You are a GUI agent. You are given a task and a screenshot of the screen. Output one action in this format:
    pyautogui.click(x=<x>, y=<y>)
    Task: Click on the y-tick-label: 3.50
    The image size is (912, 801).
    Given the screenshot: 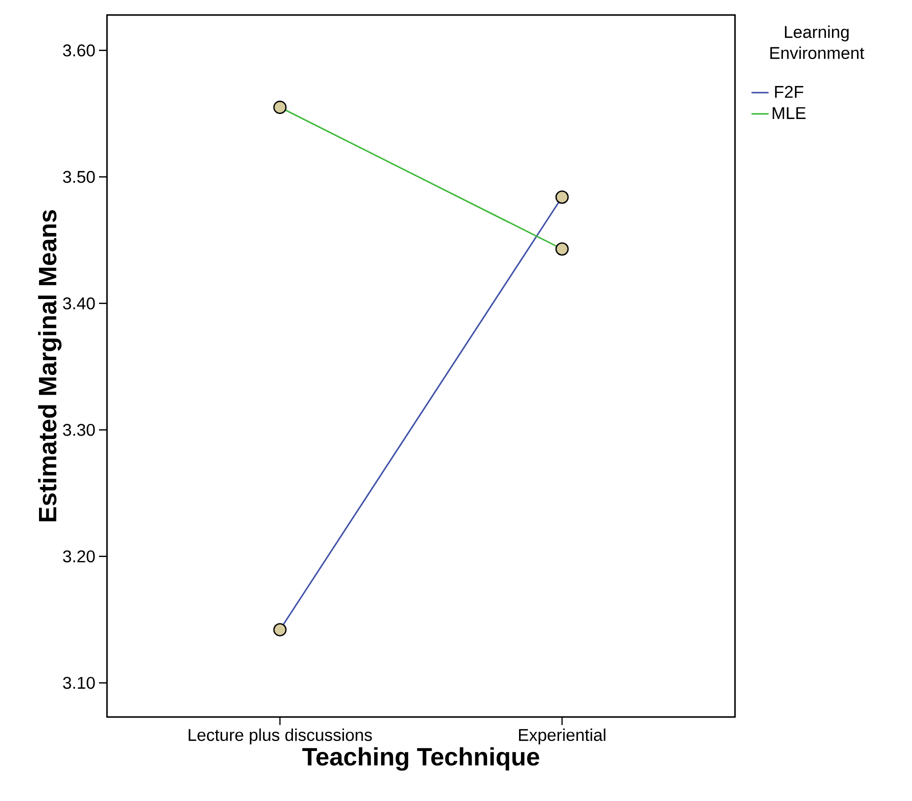 What is the action you would take?
    pyautogui.click(x=79, y=176)
    